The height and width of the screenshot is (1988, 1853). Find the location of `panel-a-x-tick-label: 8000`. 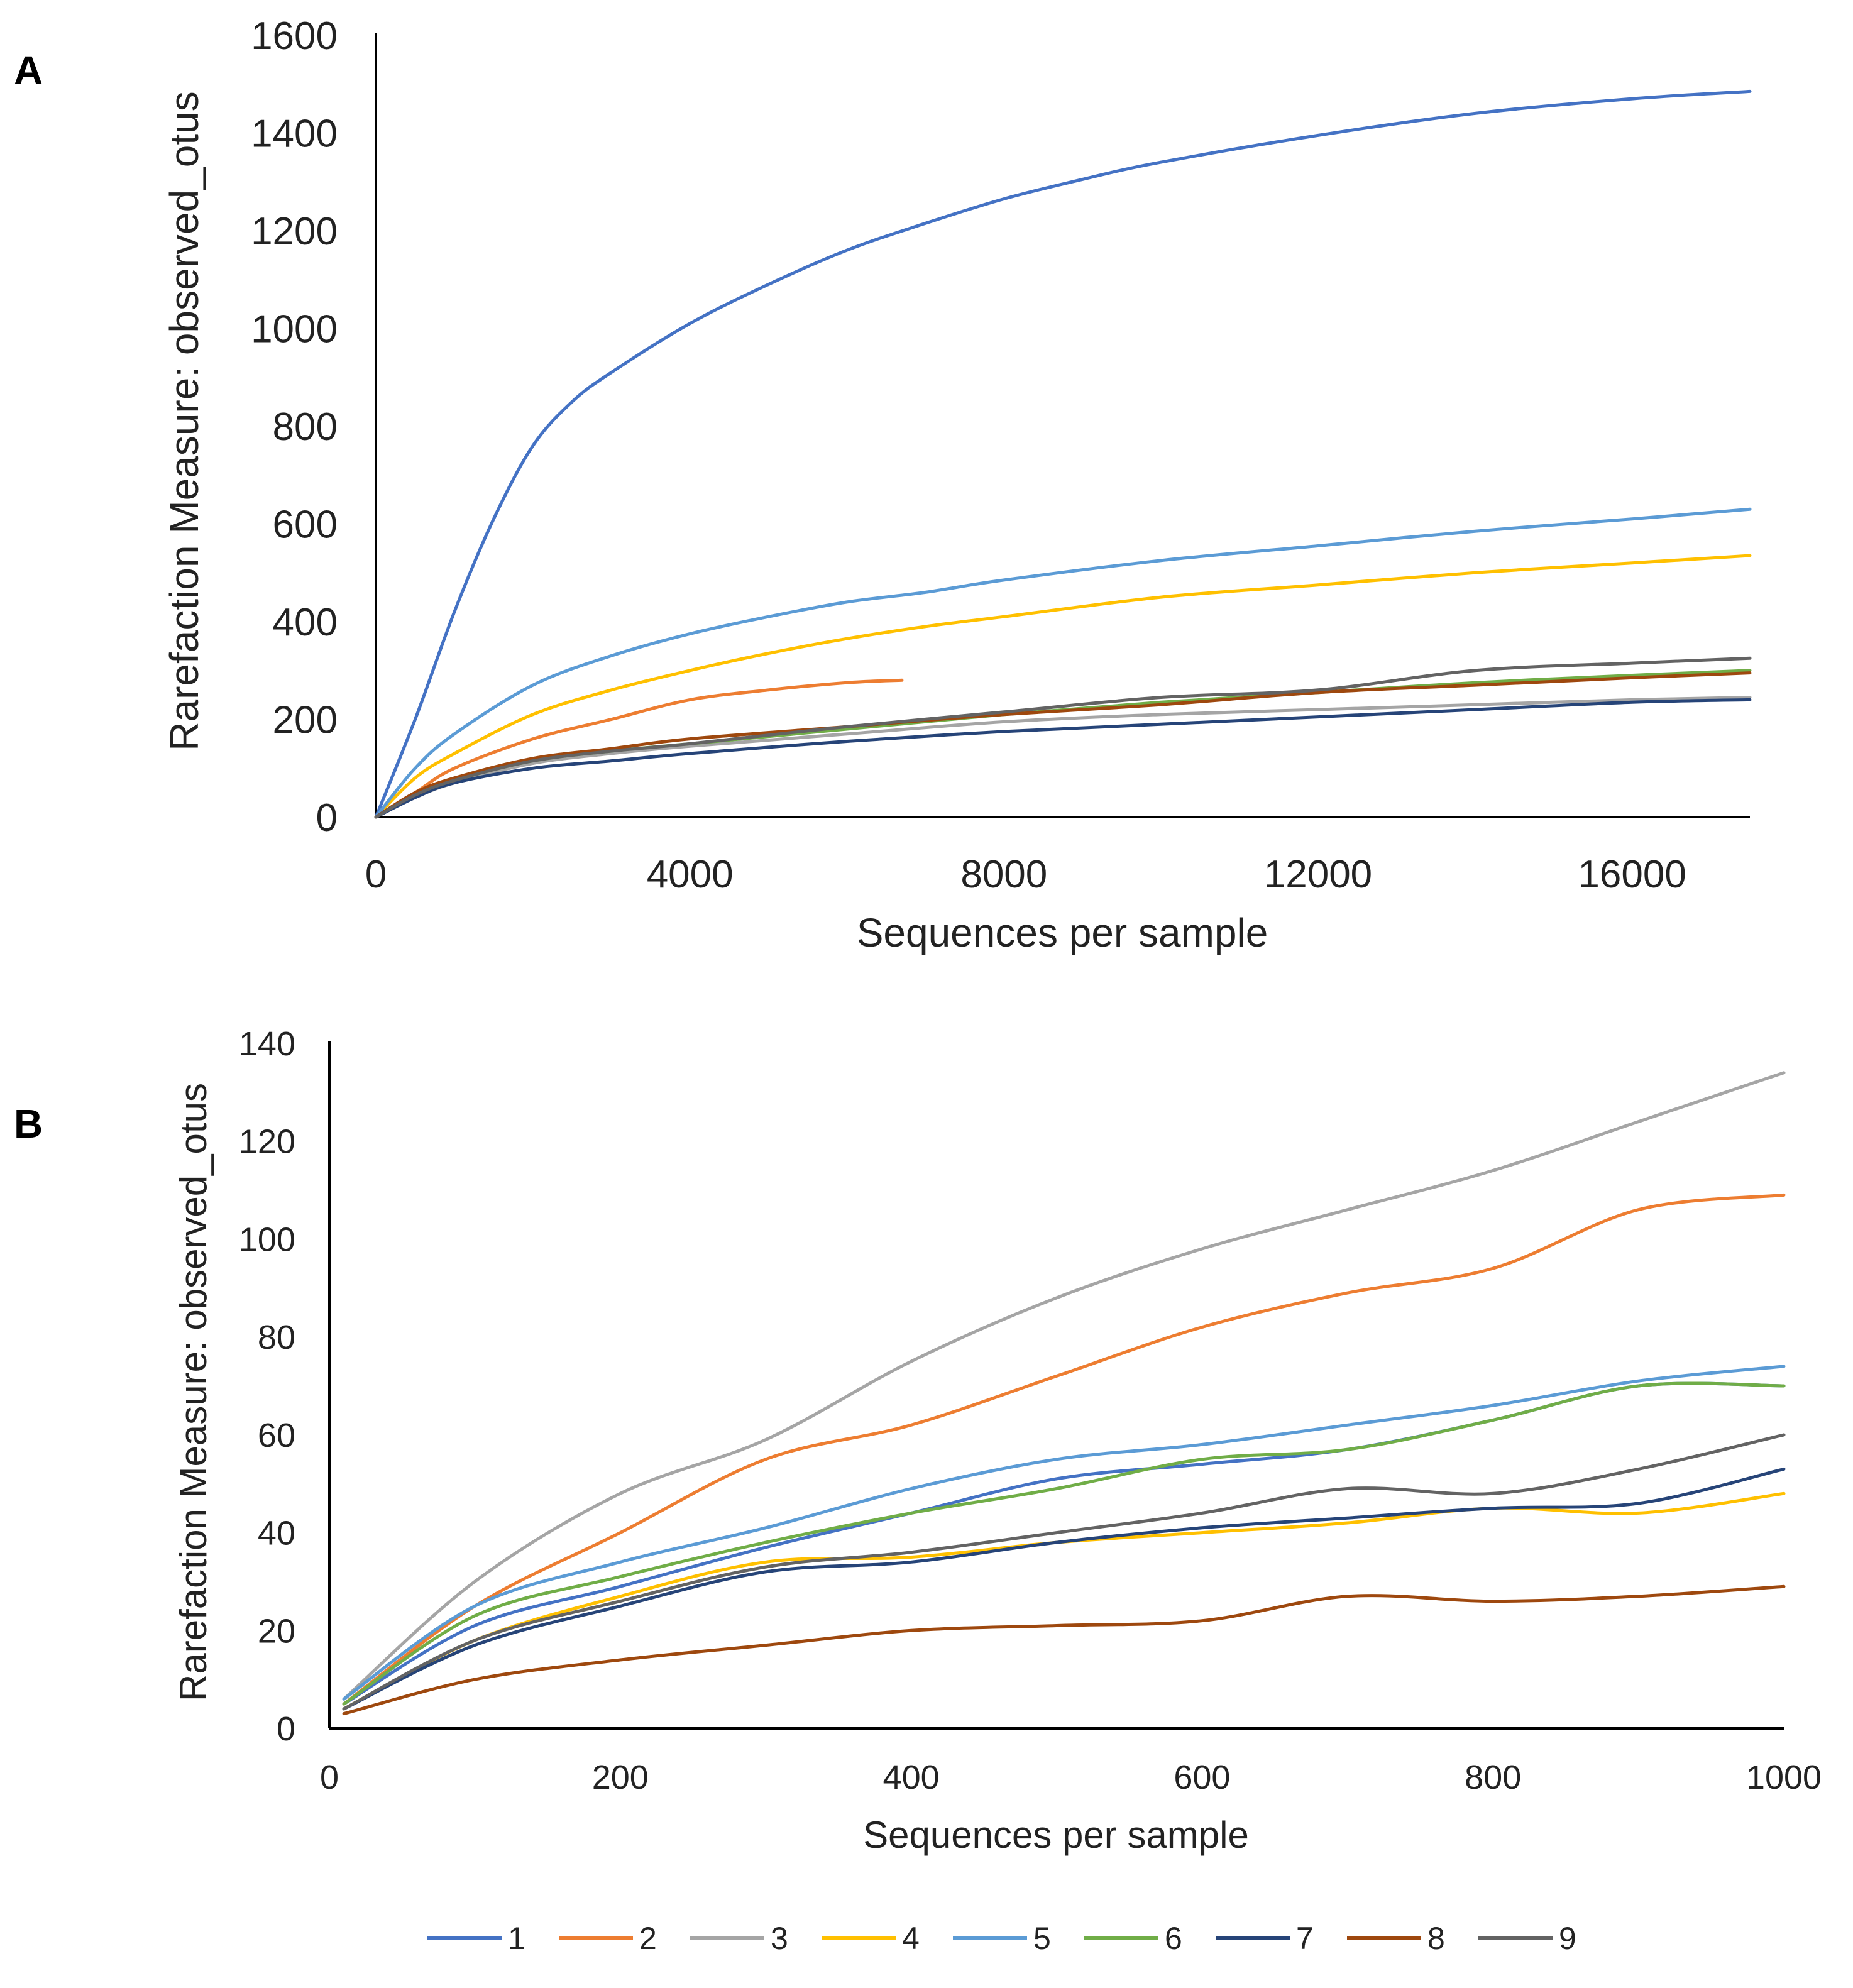

panel-a-x-tick-label: 8000 is located at coordinates (1003, 874).